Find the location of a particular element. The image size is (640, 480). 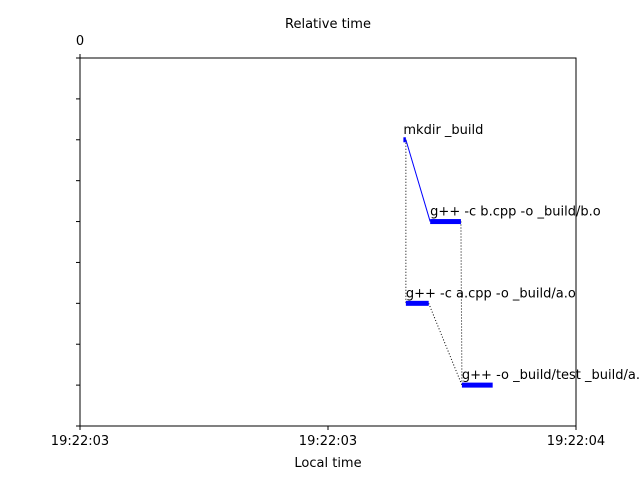

x-tick-label-1: 19:22:03 is located at coordinates (328, 441).